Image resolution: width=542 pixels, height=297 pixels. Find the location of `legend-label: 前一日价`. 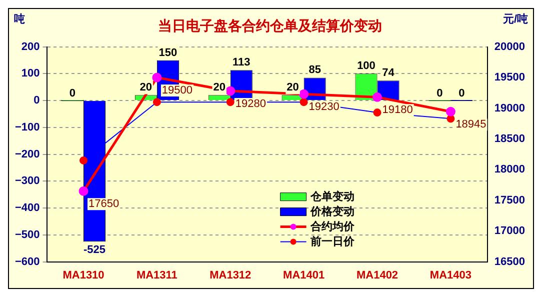

legend-label: 前一日价 is located at coordinates (332, 241).